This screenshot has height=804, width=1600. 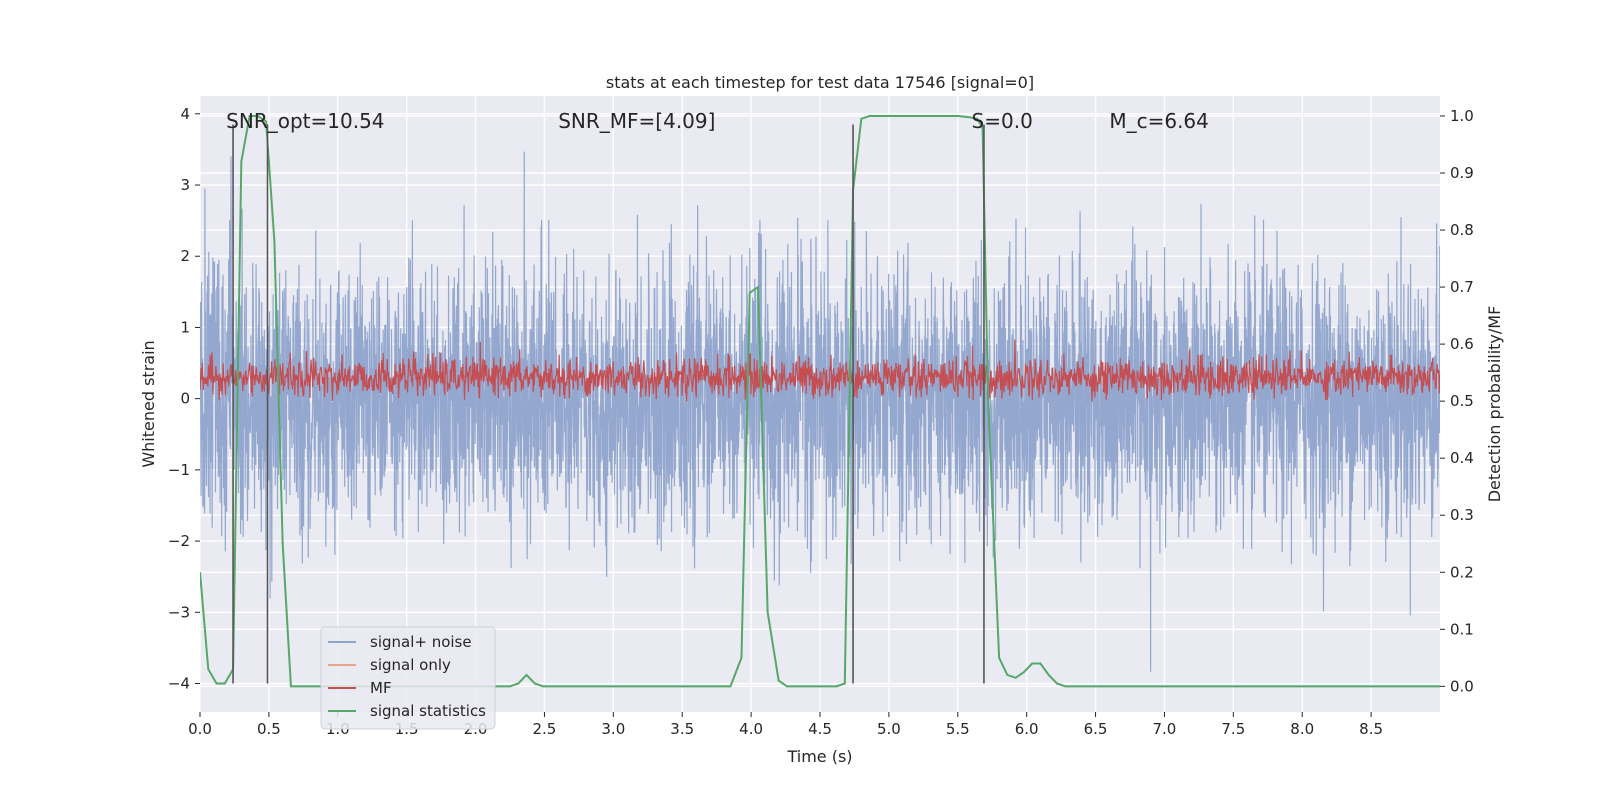 I want to click on legend-box, so click(x=408, y=678).